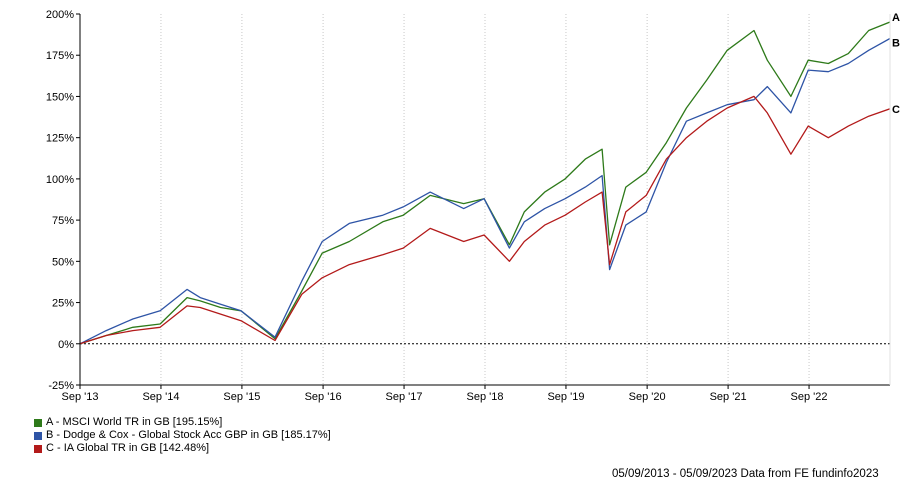 The height and width of the screenshot is (484, 900). What do you see at coordinates (38, 422) in the screenshot?
I see `legend-swatch-a` at bounding box center [38, 422].